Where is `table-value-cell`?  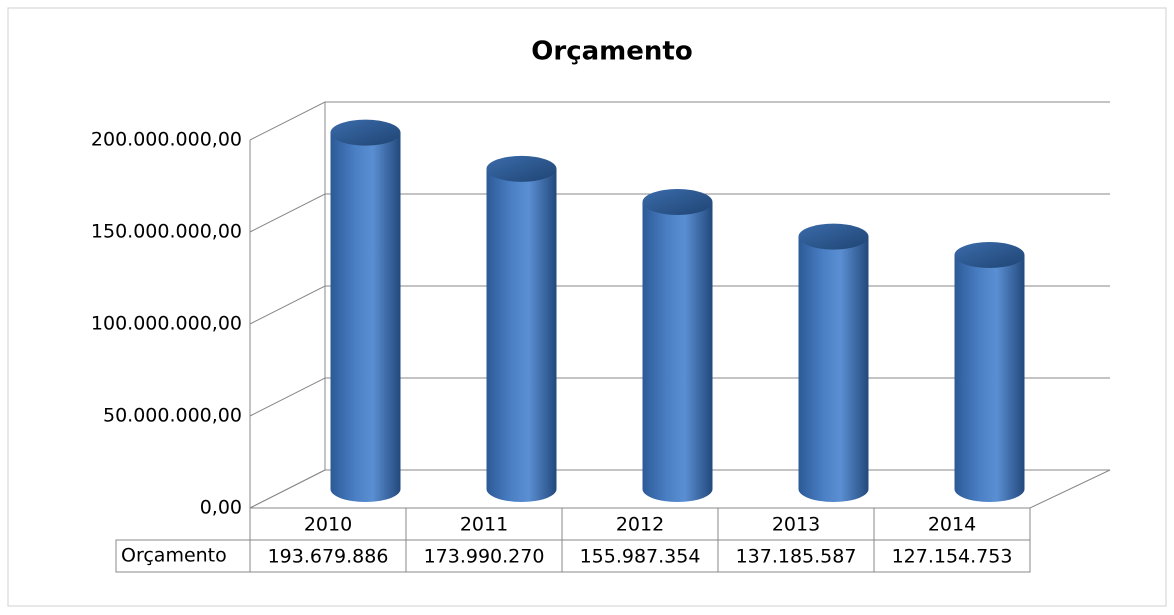 table-value-cell is located at coordinates (952, 556).